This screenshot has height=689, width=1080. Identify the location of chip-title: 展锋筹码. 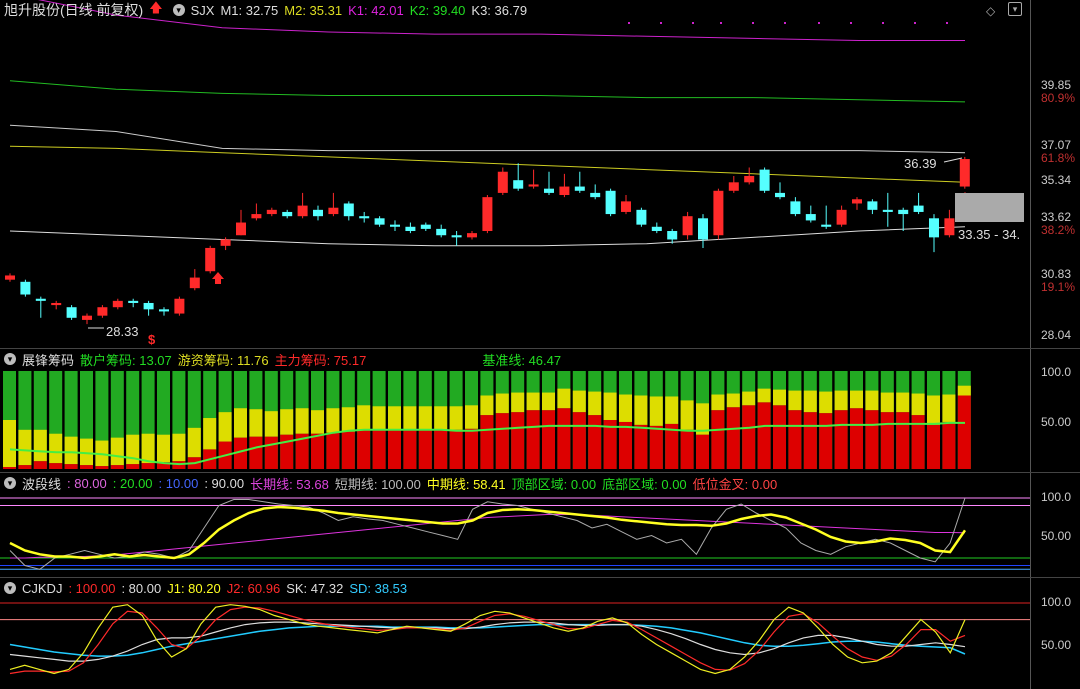
(48, 360).